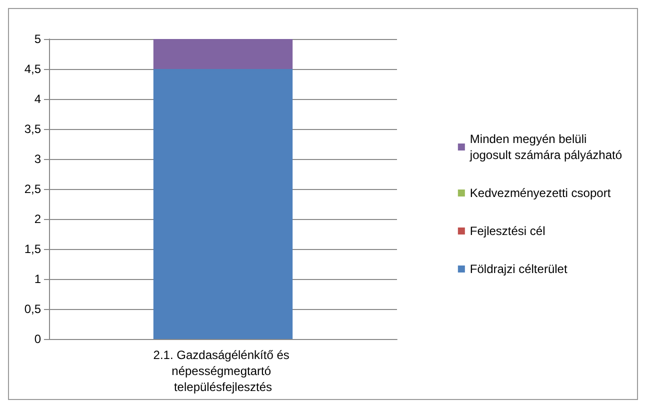 The width and height of the screenshot is (650, 412). I want to click on y-tick-label: 3,5, so click(33, 129).